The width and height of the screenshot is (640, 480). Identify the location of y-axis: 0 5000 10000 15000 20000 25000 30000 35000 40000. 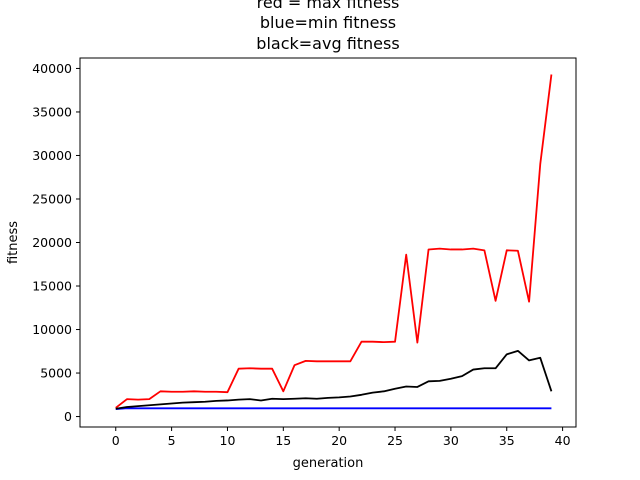
(56, 242).